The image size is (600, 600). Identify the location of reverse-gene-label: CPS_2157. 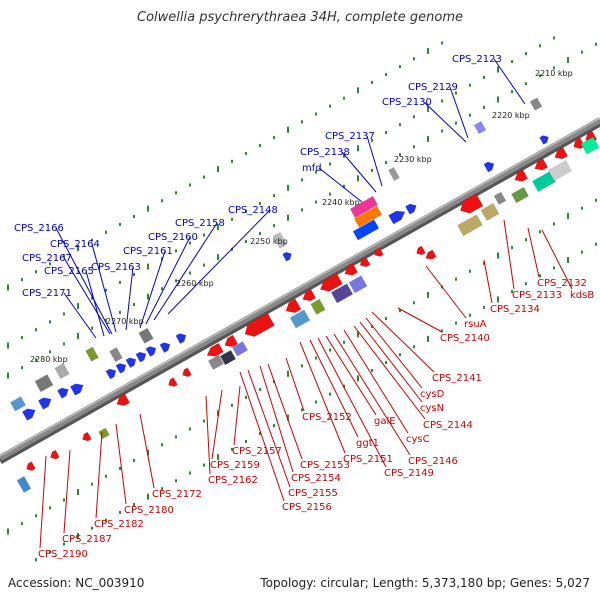
(257, 451).